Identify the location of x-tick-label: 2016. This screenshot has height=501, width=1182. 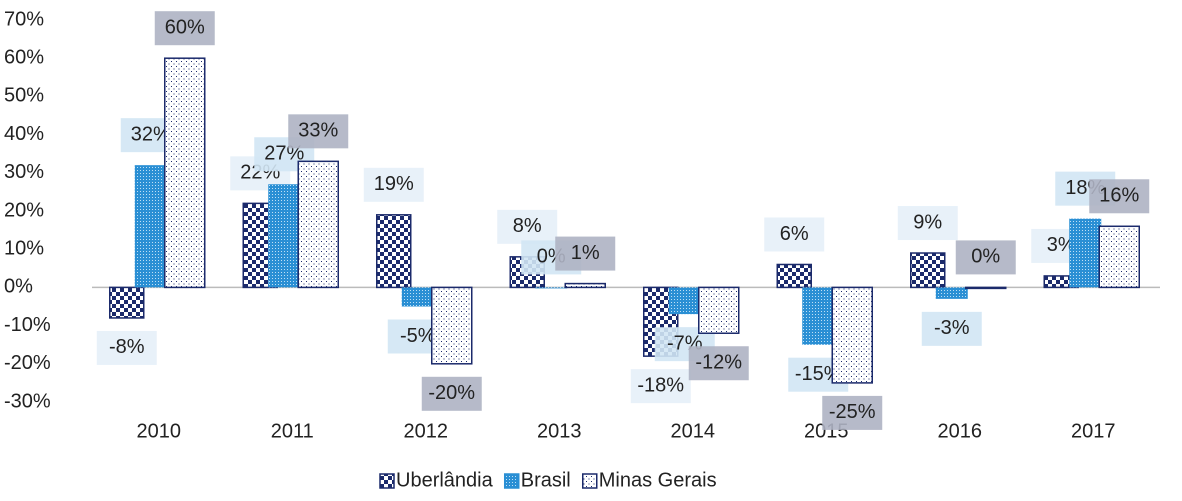
(960, 431).